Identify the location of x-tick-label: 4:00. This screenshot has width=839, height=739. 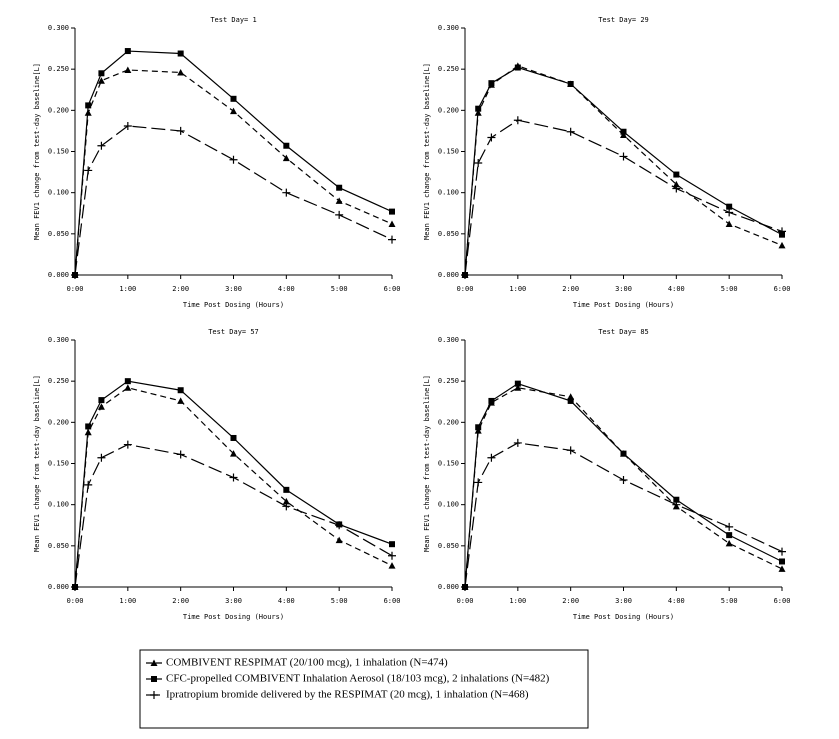
(286, 289).